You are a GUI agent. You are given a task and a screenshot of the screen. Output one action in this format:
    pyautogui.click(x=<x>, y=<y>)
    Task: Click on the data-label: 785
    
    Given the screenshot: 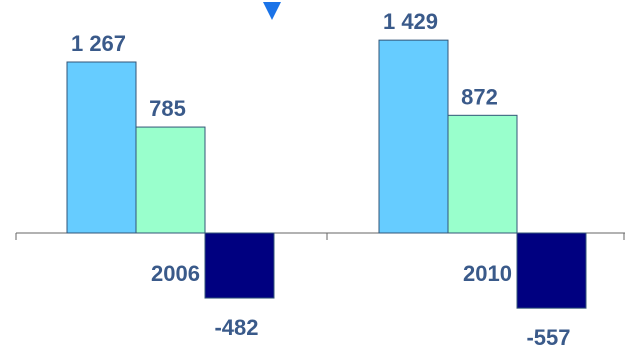 What is the action you would take?
    pyautogui.click(x=167, y=108)
    